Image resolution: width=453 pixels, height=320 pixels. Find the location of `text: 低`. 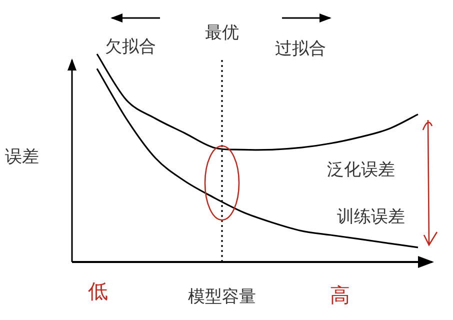

text: 低 is located at coordinates (98, 291).